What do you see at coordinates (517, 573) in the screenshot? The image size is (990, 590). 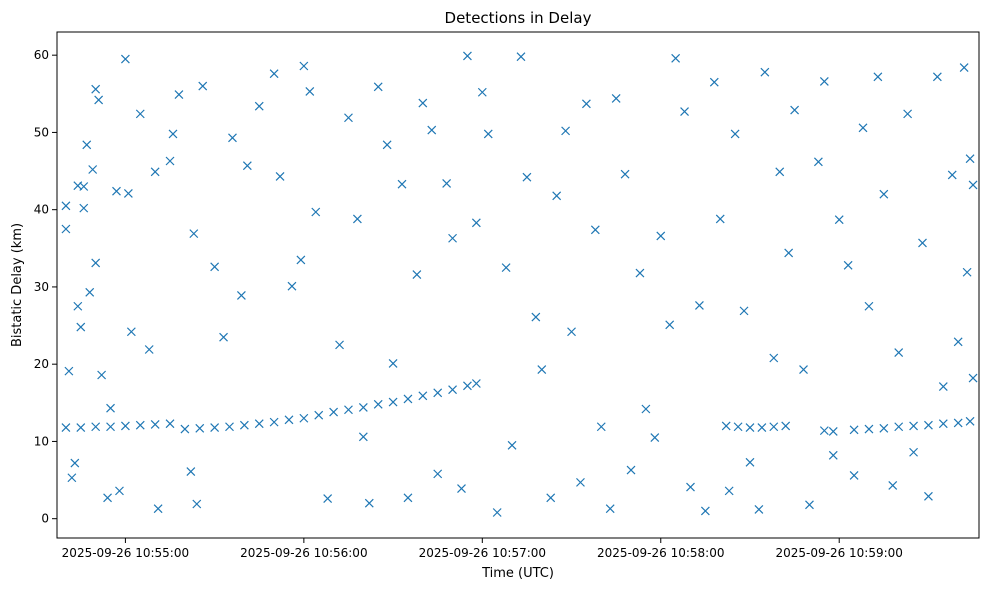 I see `x-axis-label: Time (UTC)` at bounding box center [517, 573].